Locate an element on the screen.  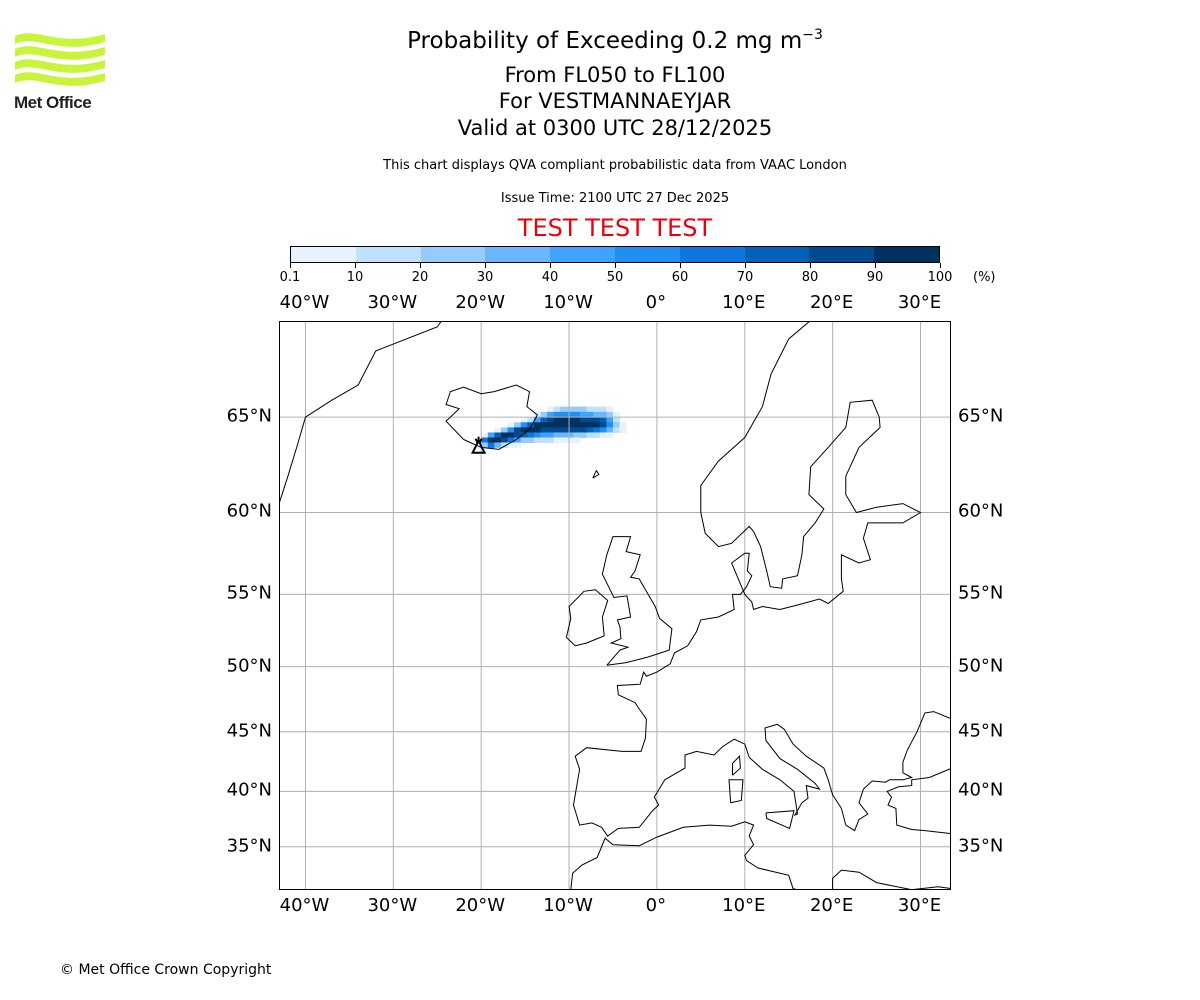
lat-tick-label-left: 65°N is located at coordinates (249, 416).